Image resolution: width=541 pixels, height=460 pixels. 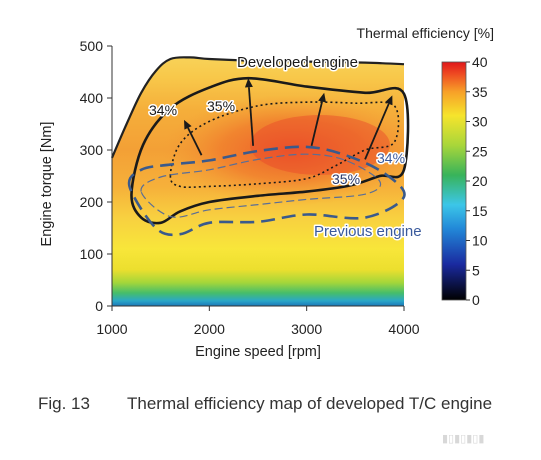 What do you see at coordinates (476, 300) in the screenshot?
I see `colorbar-tick-label: 0` at bounding box center [476, 300].